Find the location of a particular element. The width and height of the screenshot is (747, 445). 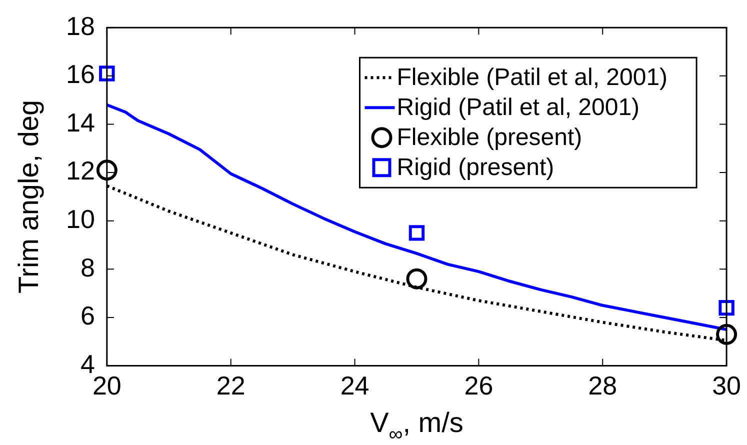

y-tick-label: 4 is located at coordinates (87, 363).